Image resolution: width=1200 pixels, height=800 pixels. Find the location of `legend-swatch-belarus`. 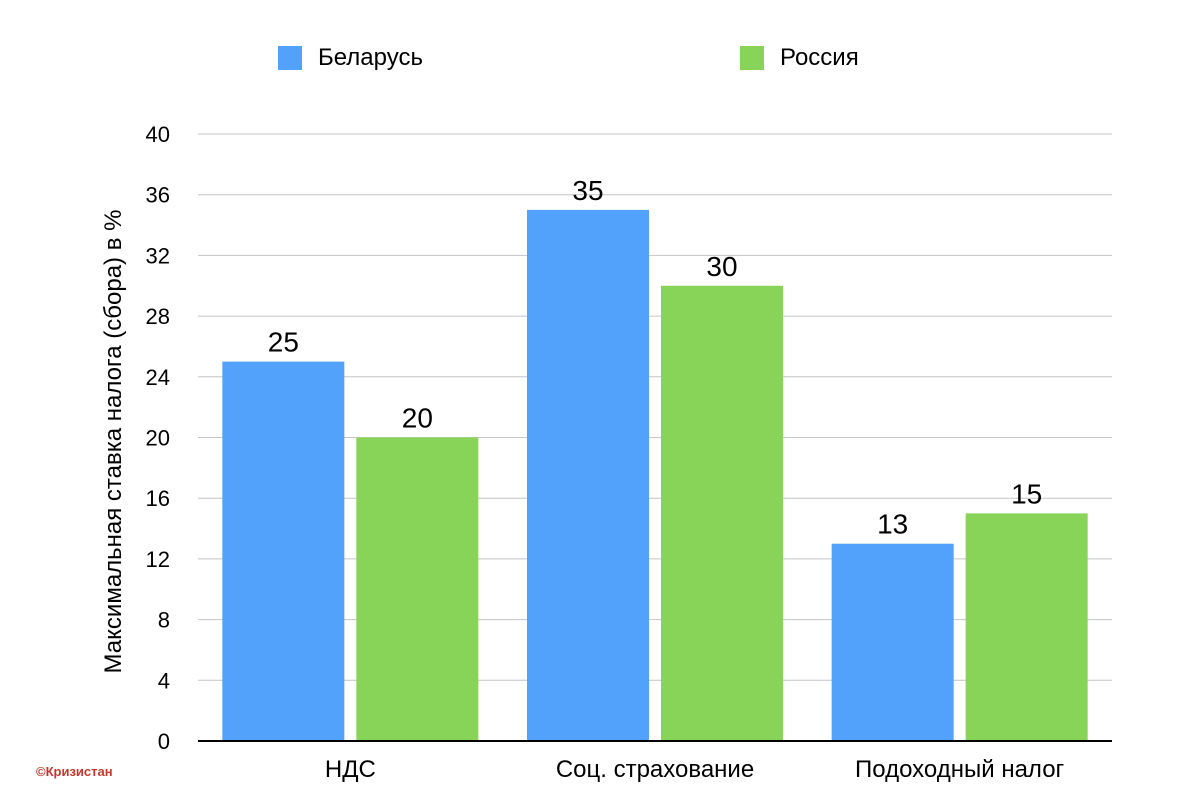

legend-swatch-belarus is located at coordinates (290, 58).